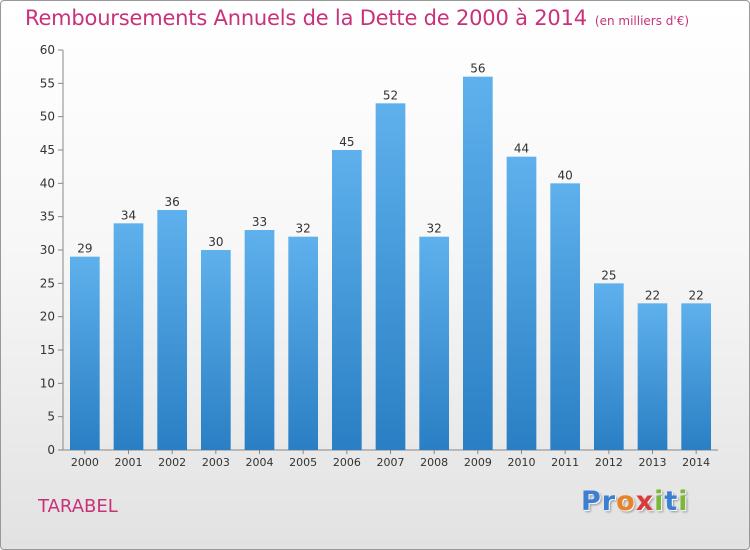 This screenshot has width=750, height=550. I want to click on data-label: 40, so click(565, 175).